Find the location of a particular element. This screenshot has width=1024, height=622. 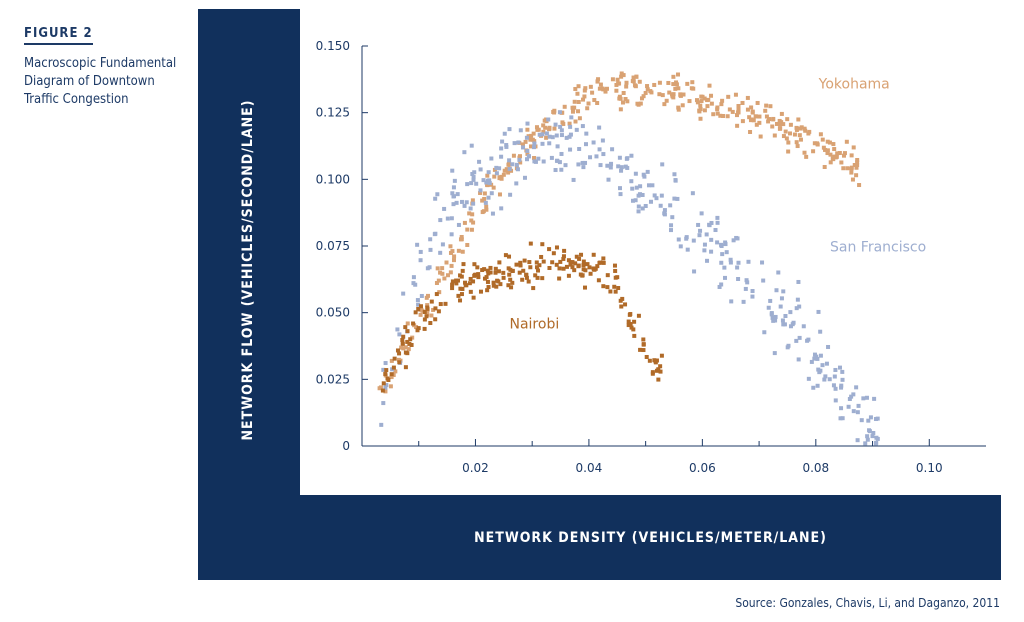

y-tick-label: 0.025 is located at coordinates (333, 379).